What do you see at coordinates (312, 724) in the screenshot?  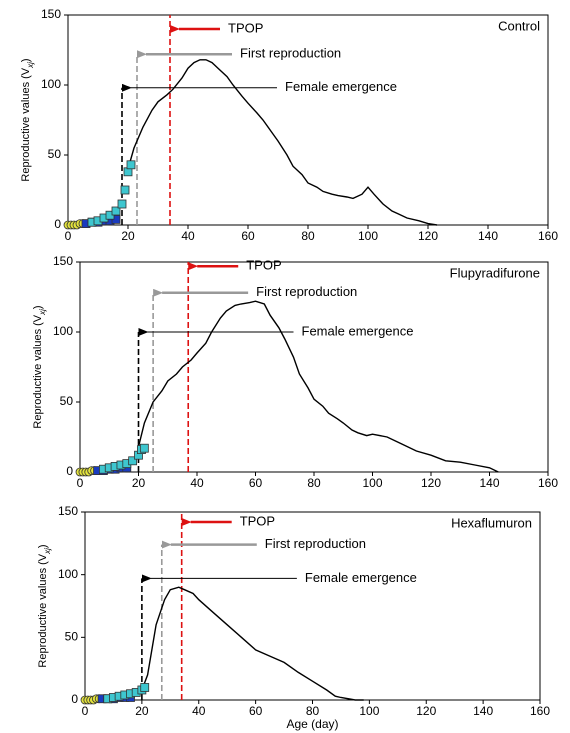 I see `x-axis-label: Age (day)` at bounding box center [312, 724].